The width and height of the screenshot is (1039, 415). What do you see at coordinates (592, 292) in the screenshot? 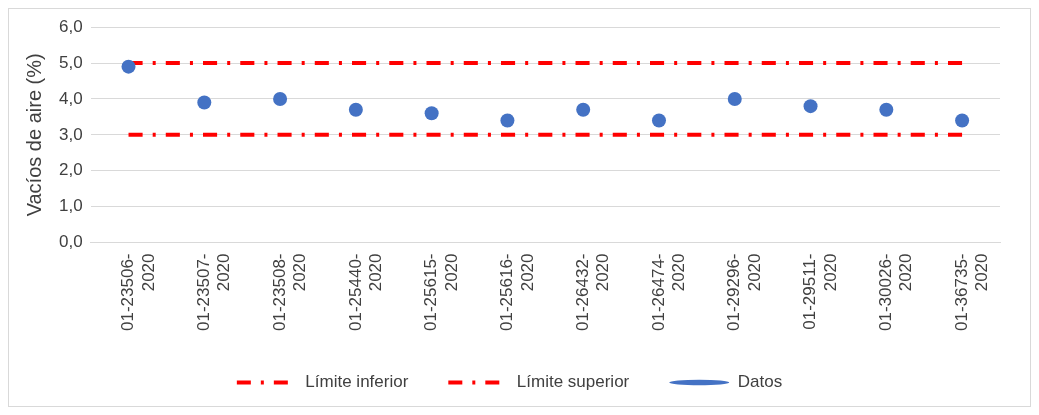
I see `x-tick-label: 01-26432-2020` at bounding box center [592, 292].